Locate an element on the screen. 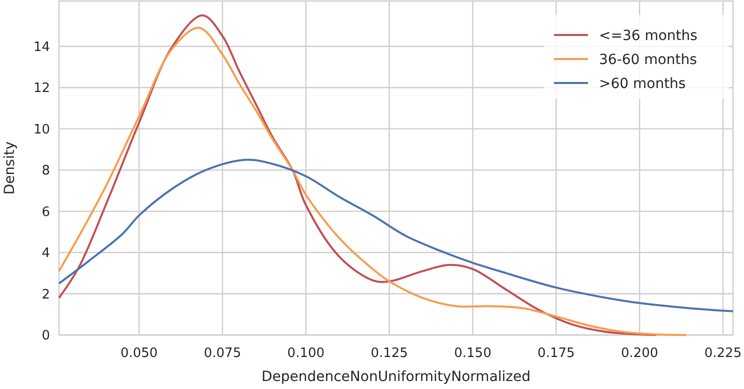 Image resolution: width=744 pixels, height=389 pixels. y-tick-label: 4 is located at coordinates (46, 254).